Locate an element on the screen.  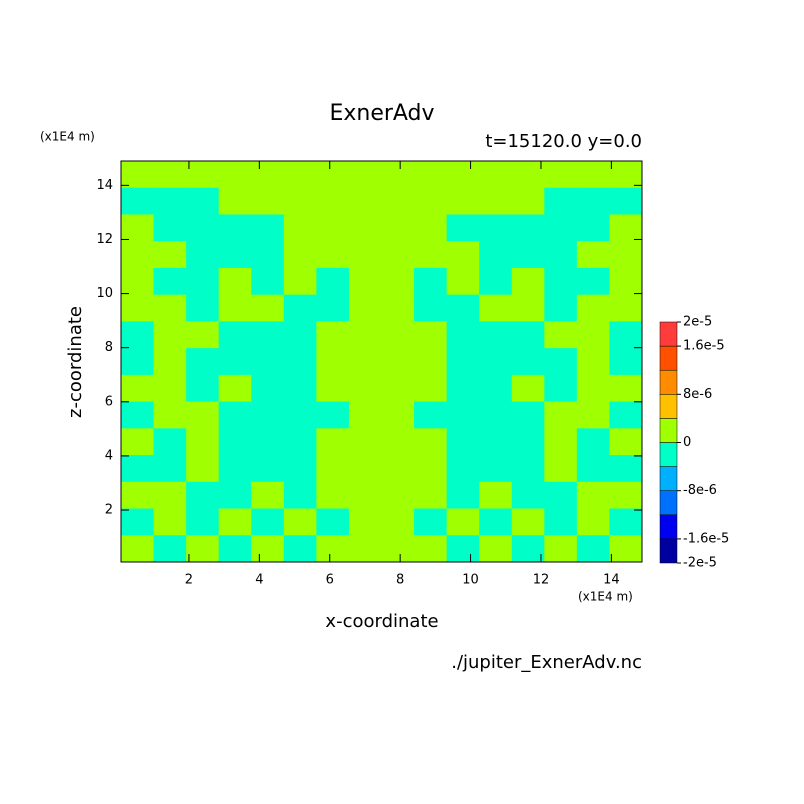
x-tick-label: 2 is located at coordinates (189, 580).